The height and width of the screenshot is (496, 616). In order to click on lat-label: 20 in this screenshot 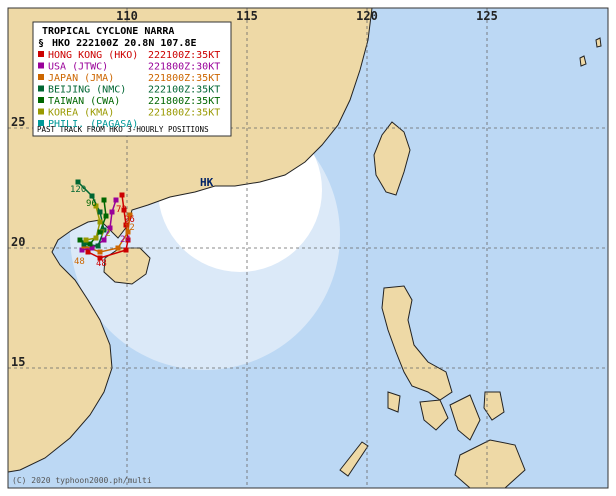, I will do `click(18, 242)`.